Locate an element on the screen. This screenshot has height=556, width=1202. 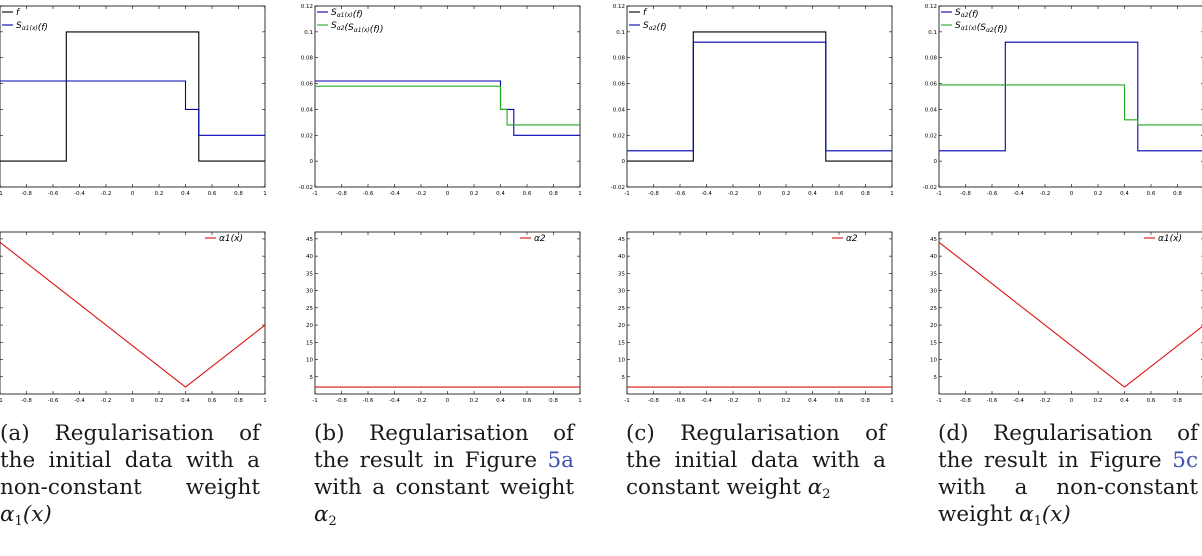
caption-b-tag: (b) is located at coordinates (329, 433).